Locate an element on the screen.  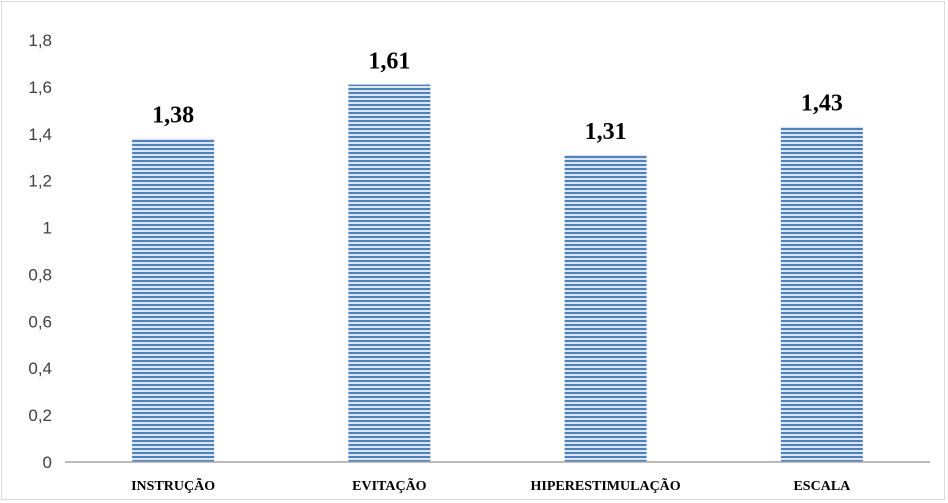
y-tick-label: 0,8 is located at coordinates (40, 274).